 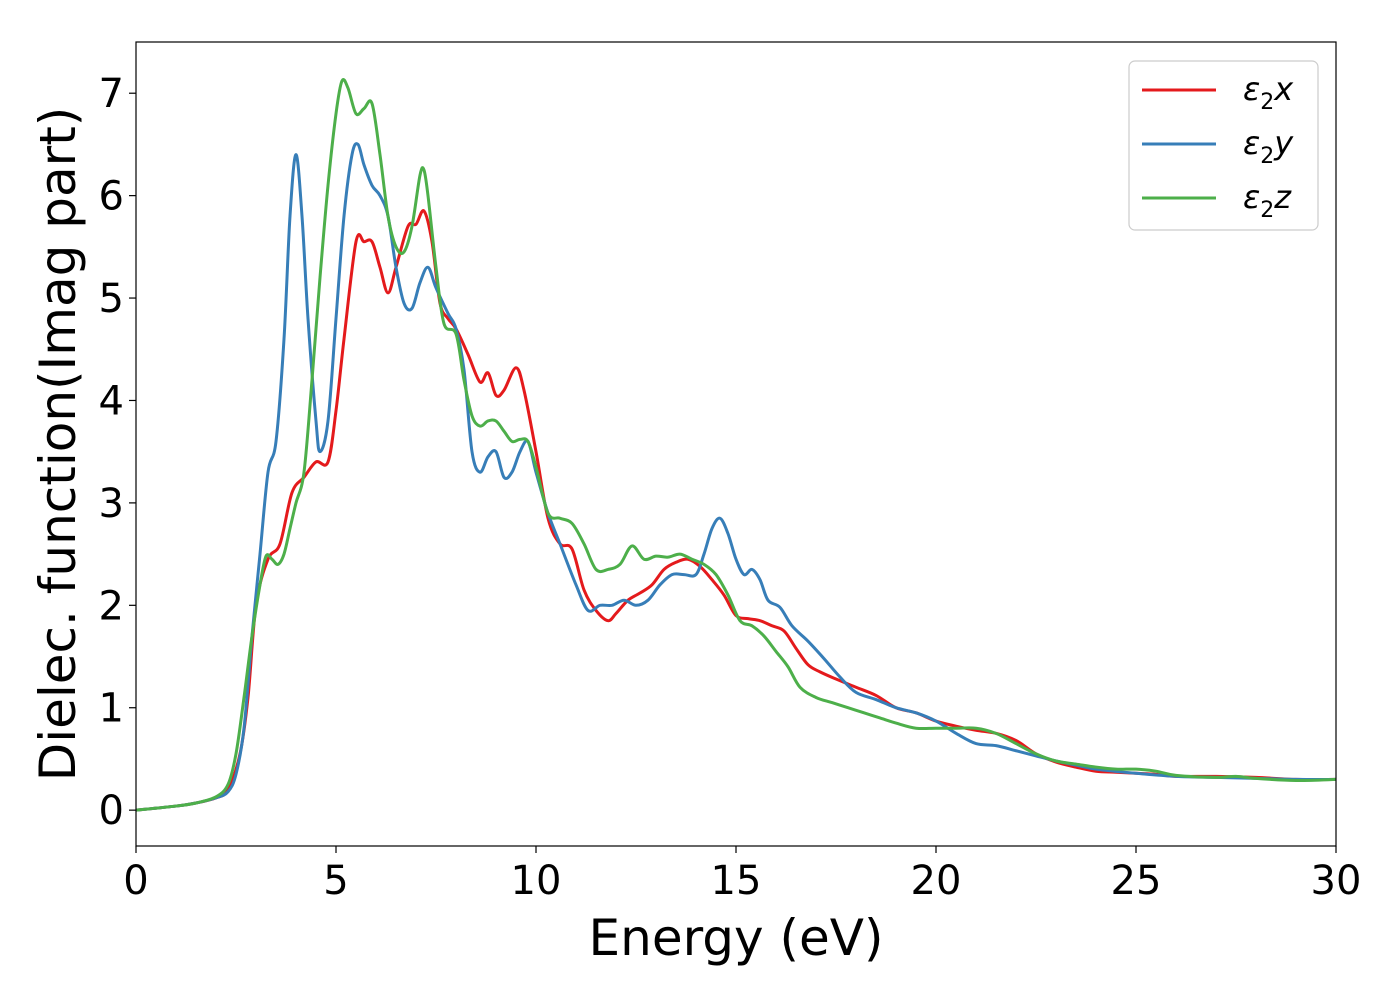 What do you see at coordinates (111, 197) in the screenshot?
I see `y-tick-label: 6` at bounding box center [111, 197].